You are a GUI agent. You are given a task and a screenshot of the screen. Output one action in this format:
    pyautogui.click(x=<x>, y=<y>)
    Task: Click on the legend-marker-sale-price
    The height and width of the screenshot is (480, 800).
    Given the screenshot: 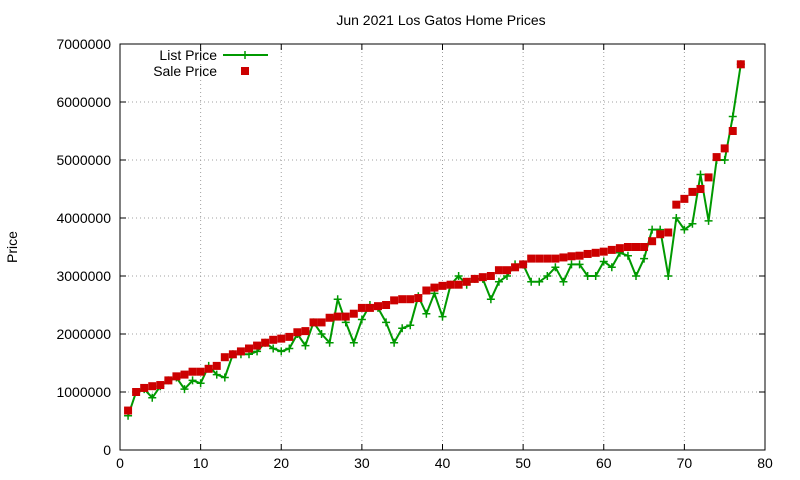 What is the action you would take?
    pyautogui.click(x=245, y=71)
    